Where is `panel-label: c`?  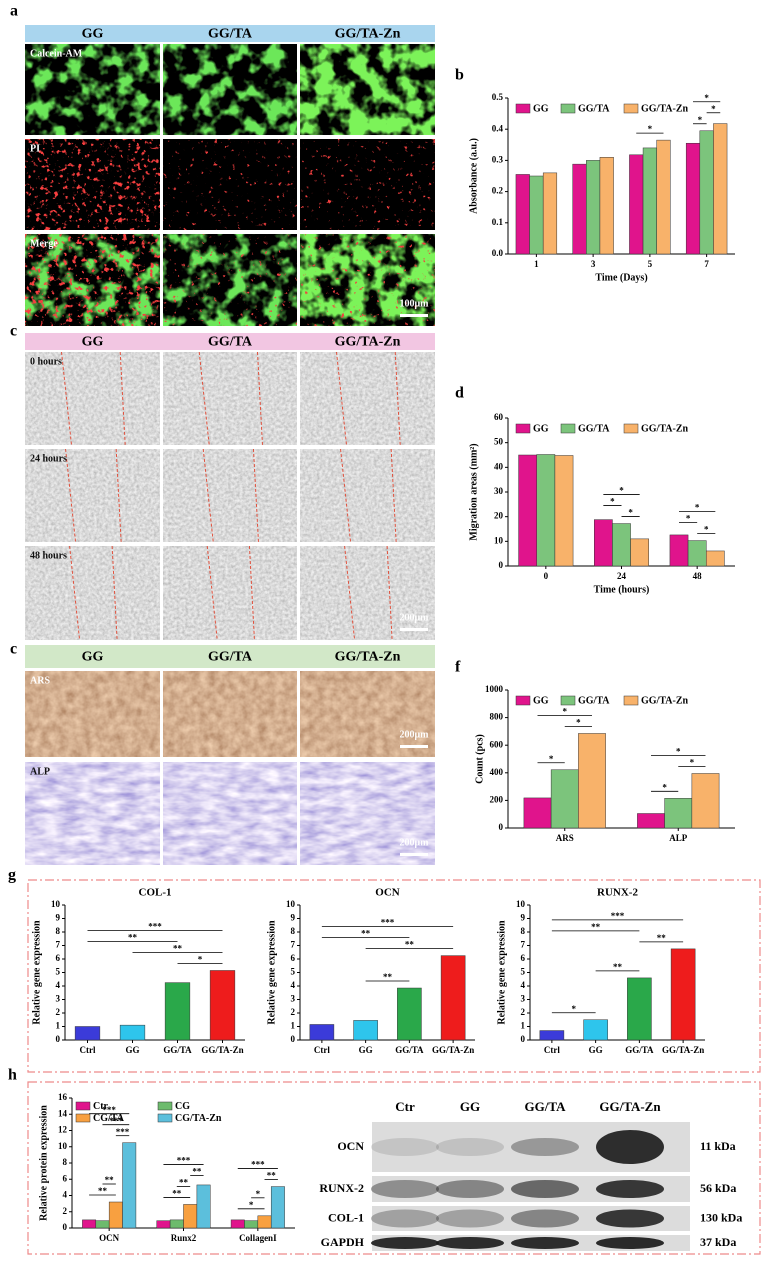
panel-label: c is located at coordinates (13, 331).